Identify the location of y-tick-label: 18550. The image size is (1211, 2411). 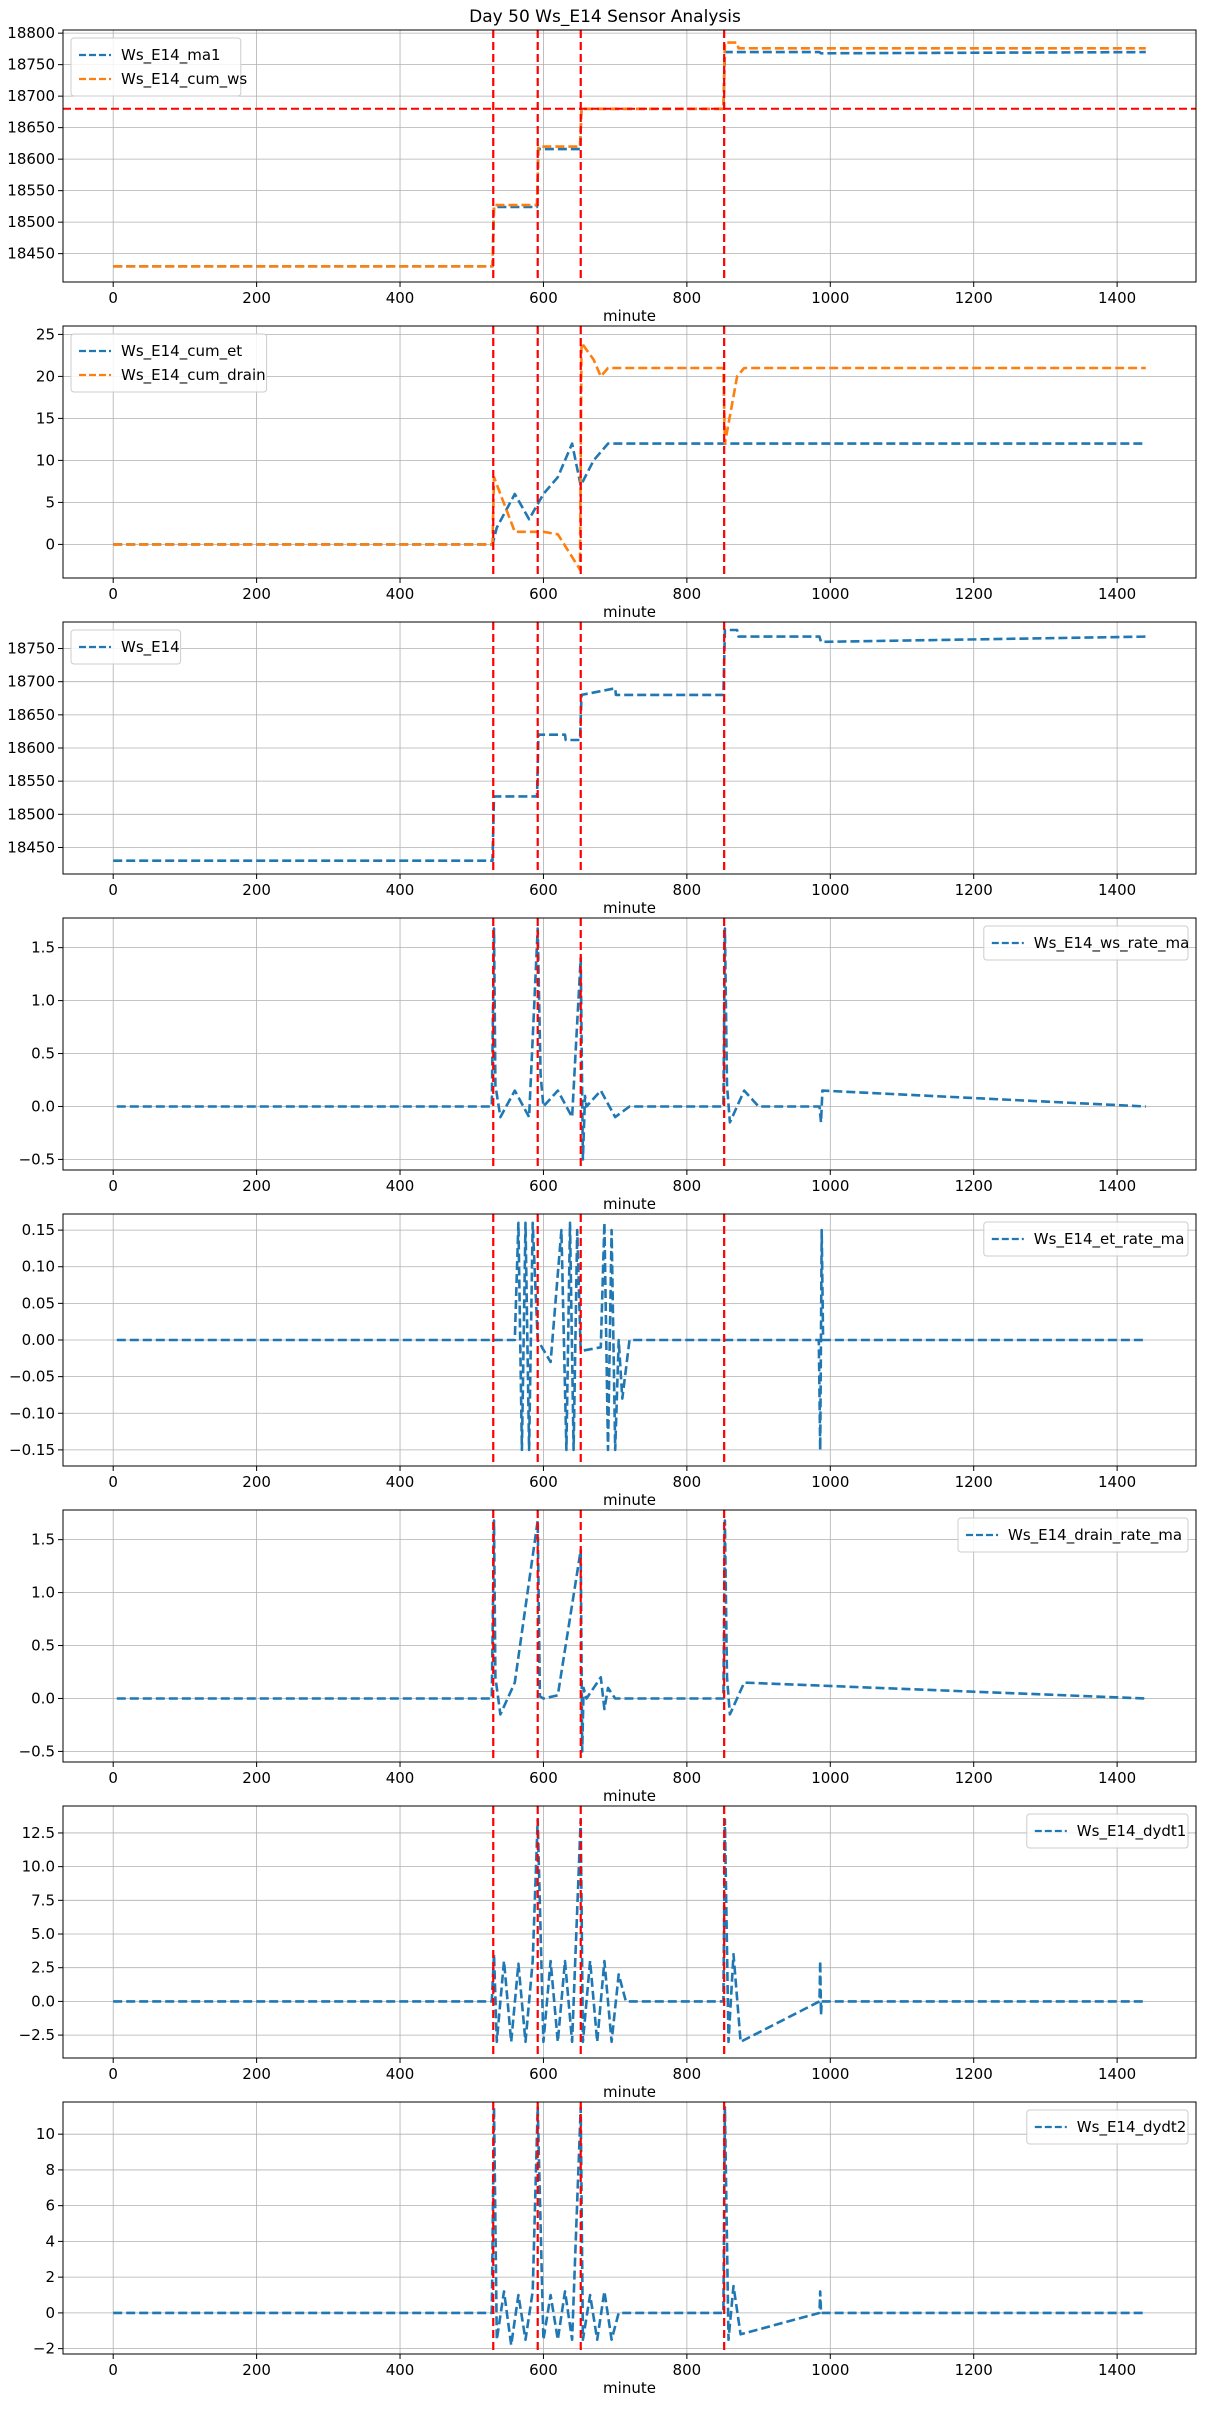
(31, 781).